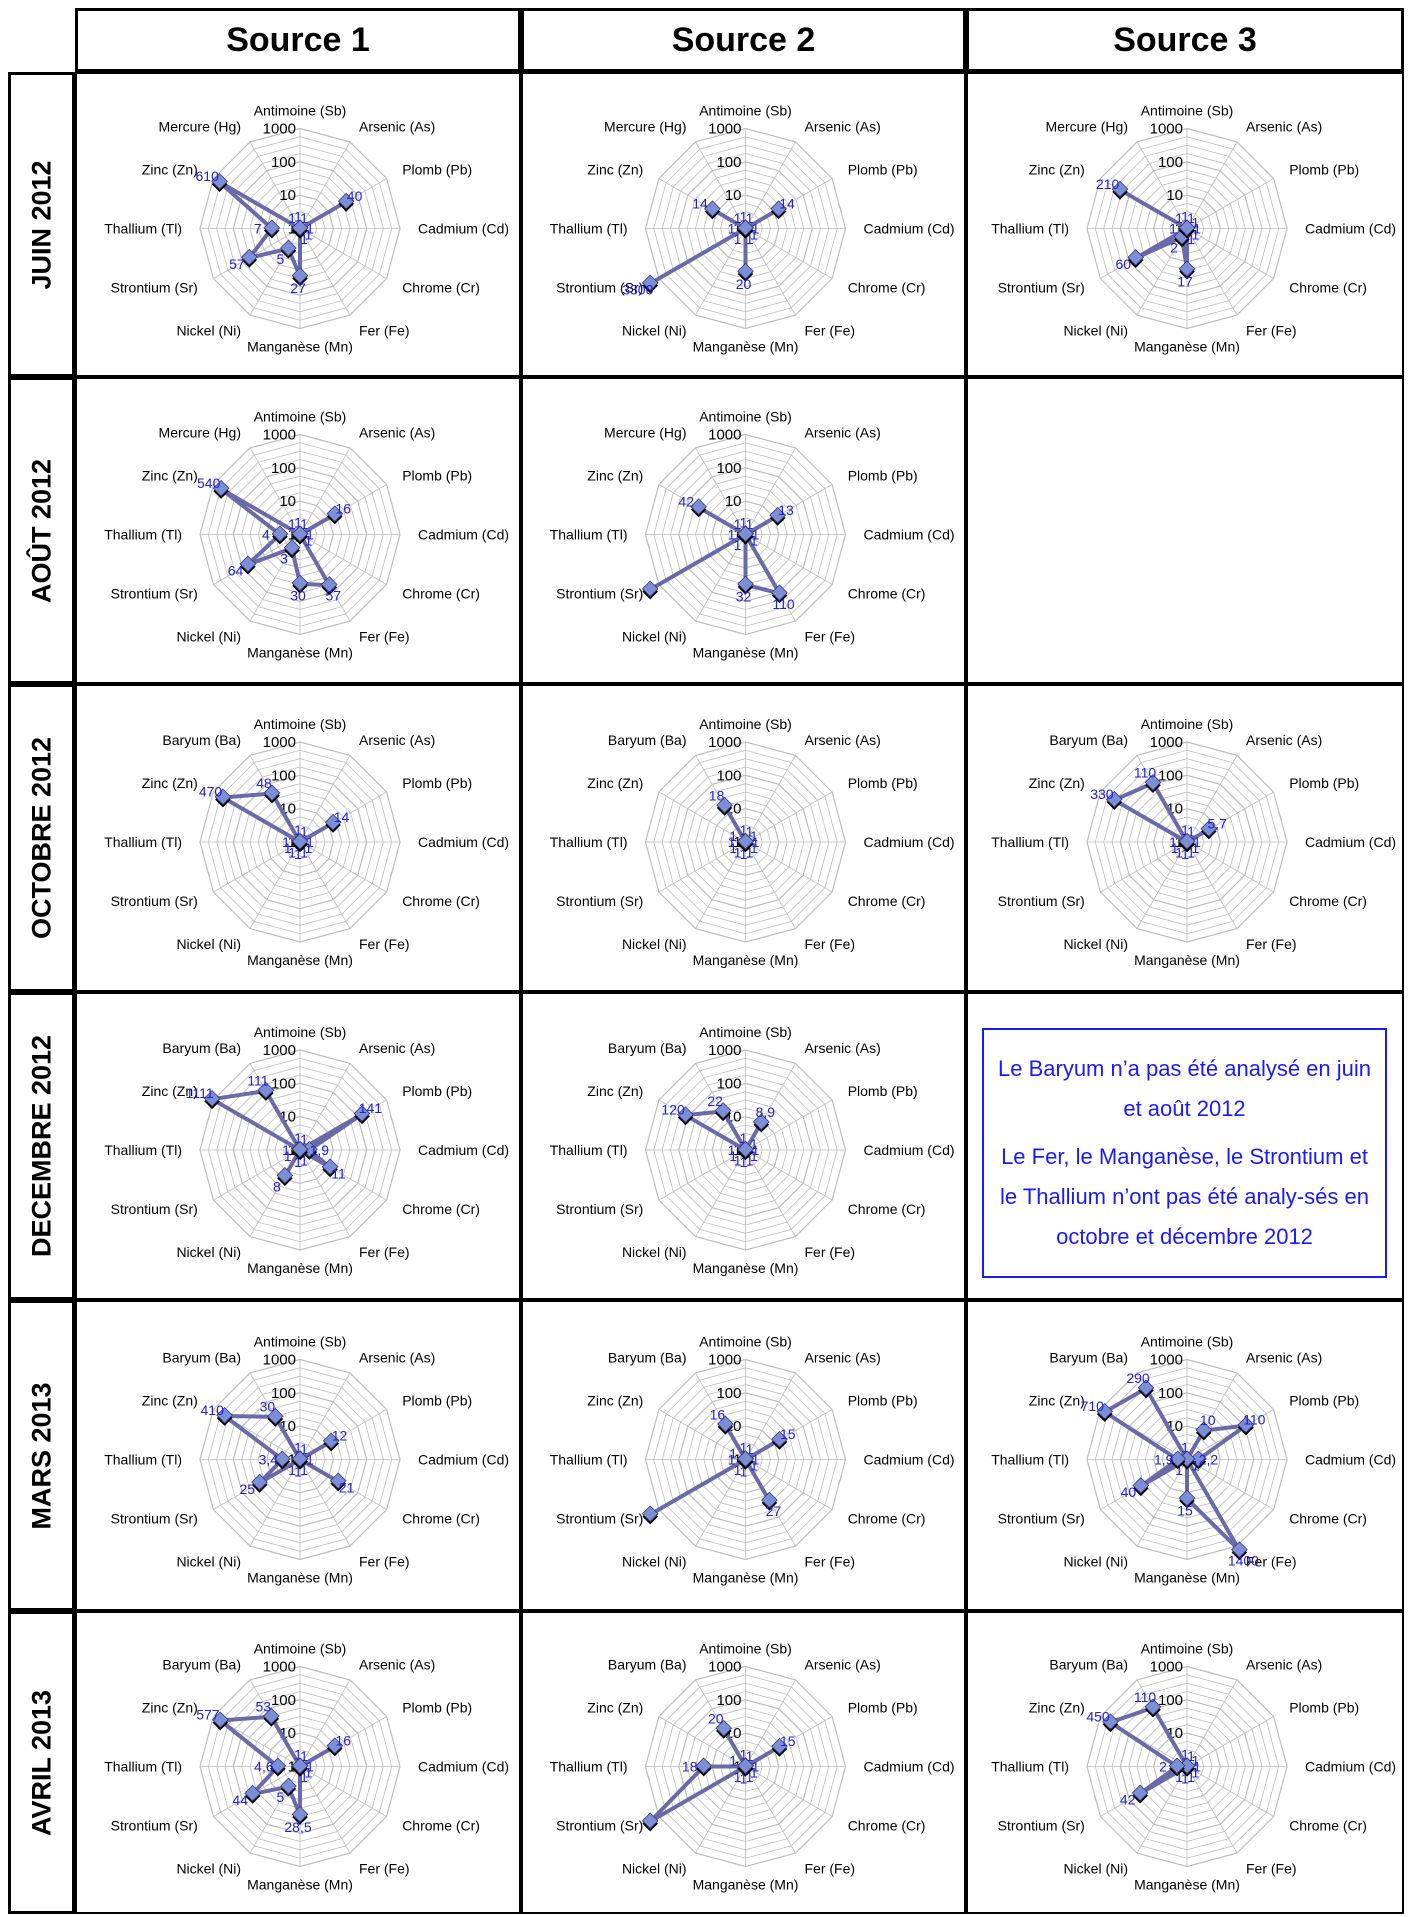 The width and height of the screenshot is (1410, 1917). What do you see at coordinates (41, 530) in the screenshot?
I see `row-header-aout-2012: AOÛT 2012` at bounding box center [41, 530].